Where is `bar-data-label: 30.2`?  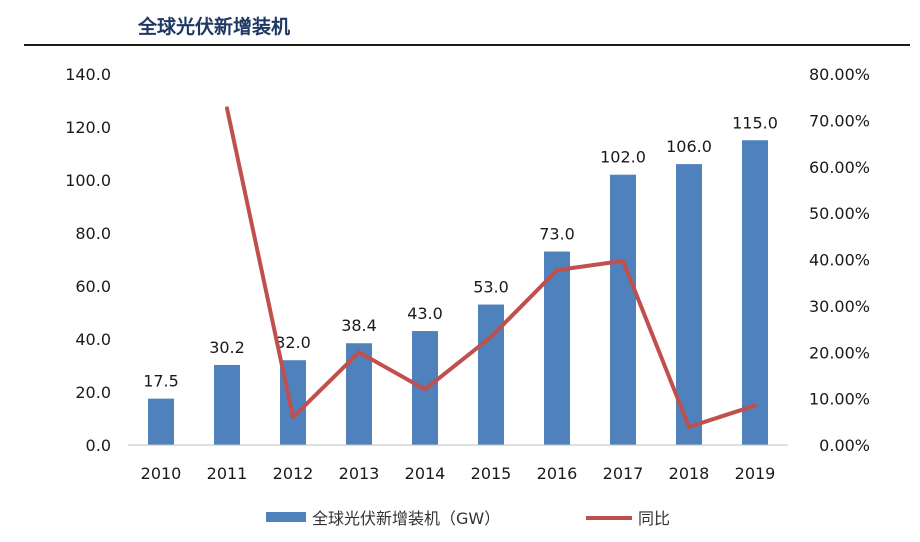 bar-data-label: 30.2 is located at coordinates (227, 347).